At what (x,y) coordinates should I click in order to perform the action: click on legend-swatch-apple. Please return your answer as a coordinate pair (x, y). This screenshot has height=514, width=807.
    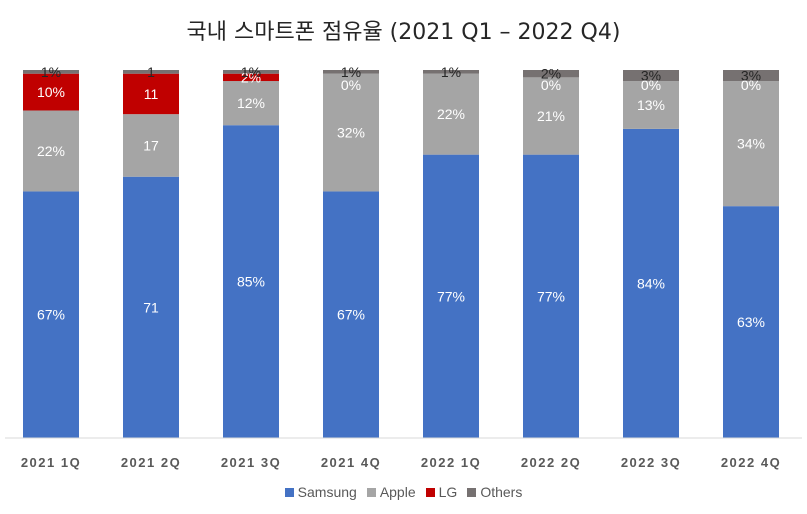
    Looking at the image, I should click on (371, 492).